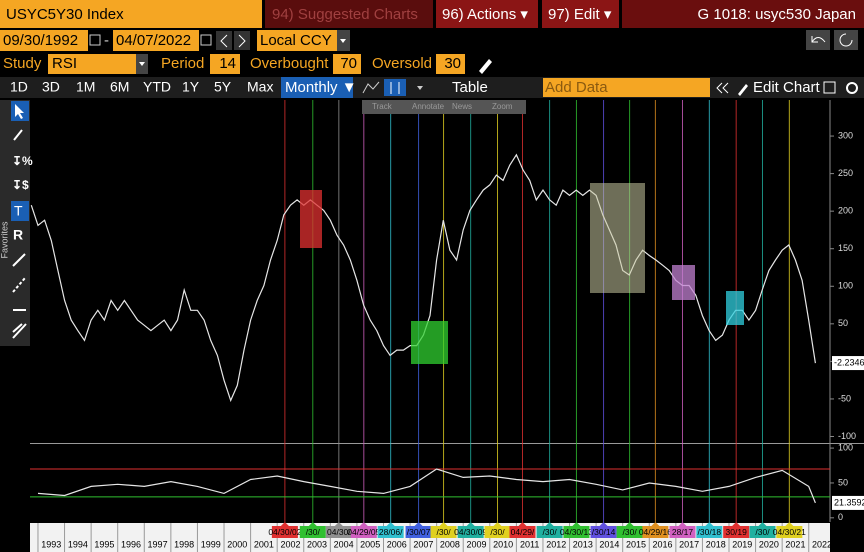  Describe the element at coordinates (18, 235) in the screenshot. I see `fib-tool: R` at that location.